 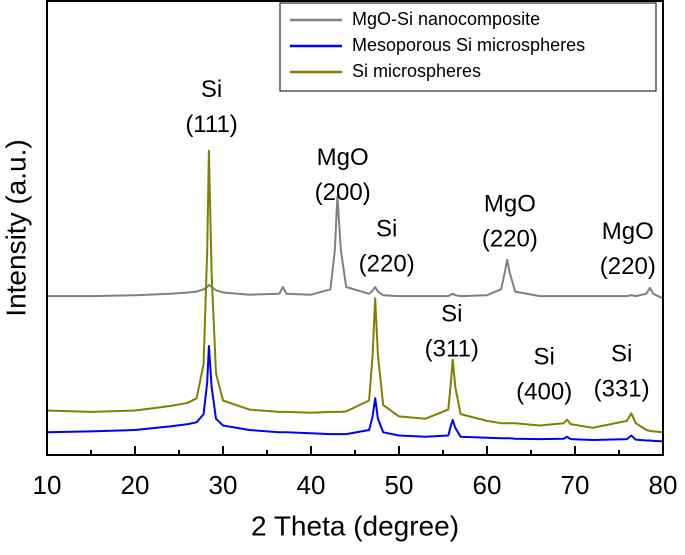 I want to click on peak-label: (311), so click(x=452, y=349).